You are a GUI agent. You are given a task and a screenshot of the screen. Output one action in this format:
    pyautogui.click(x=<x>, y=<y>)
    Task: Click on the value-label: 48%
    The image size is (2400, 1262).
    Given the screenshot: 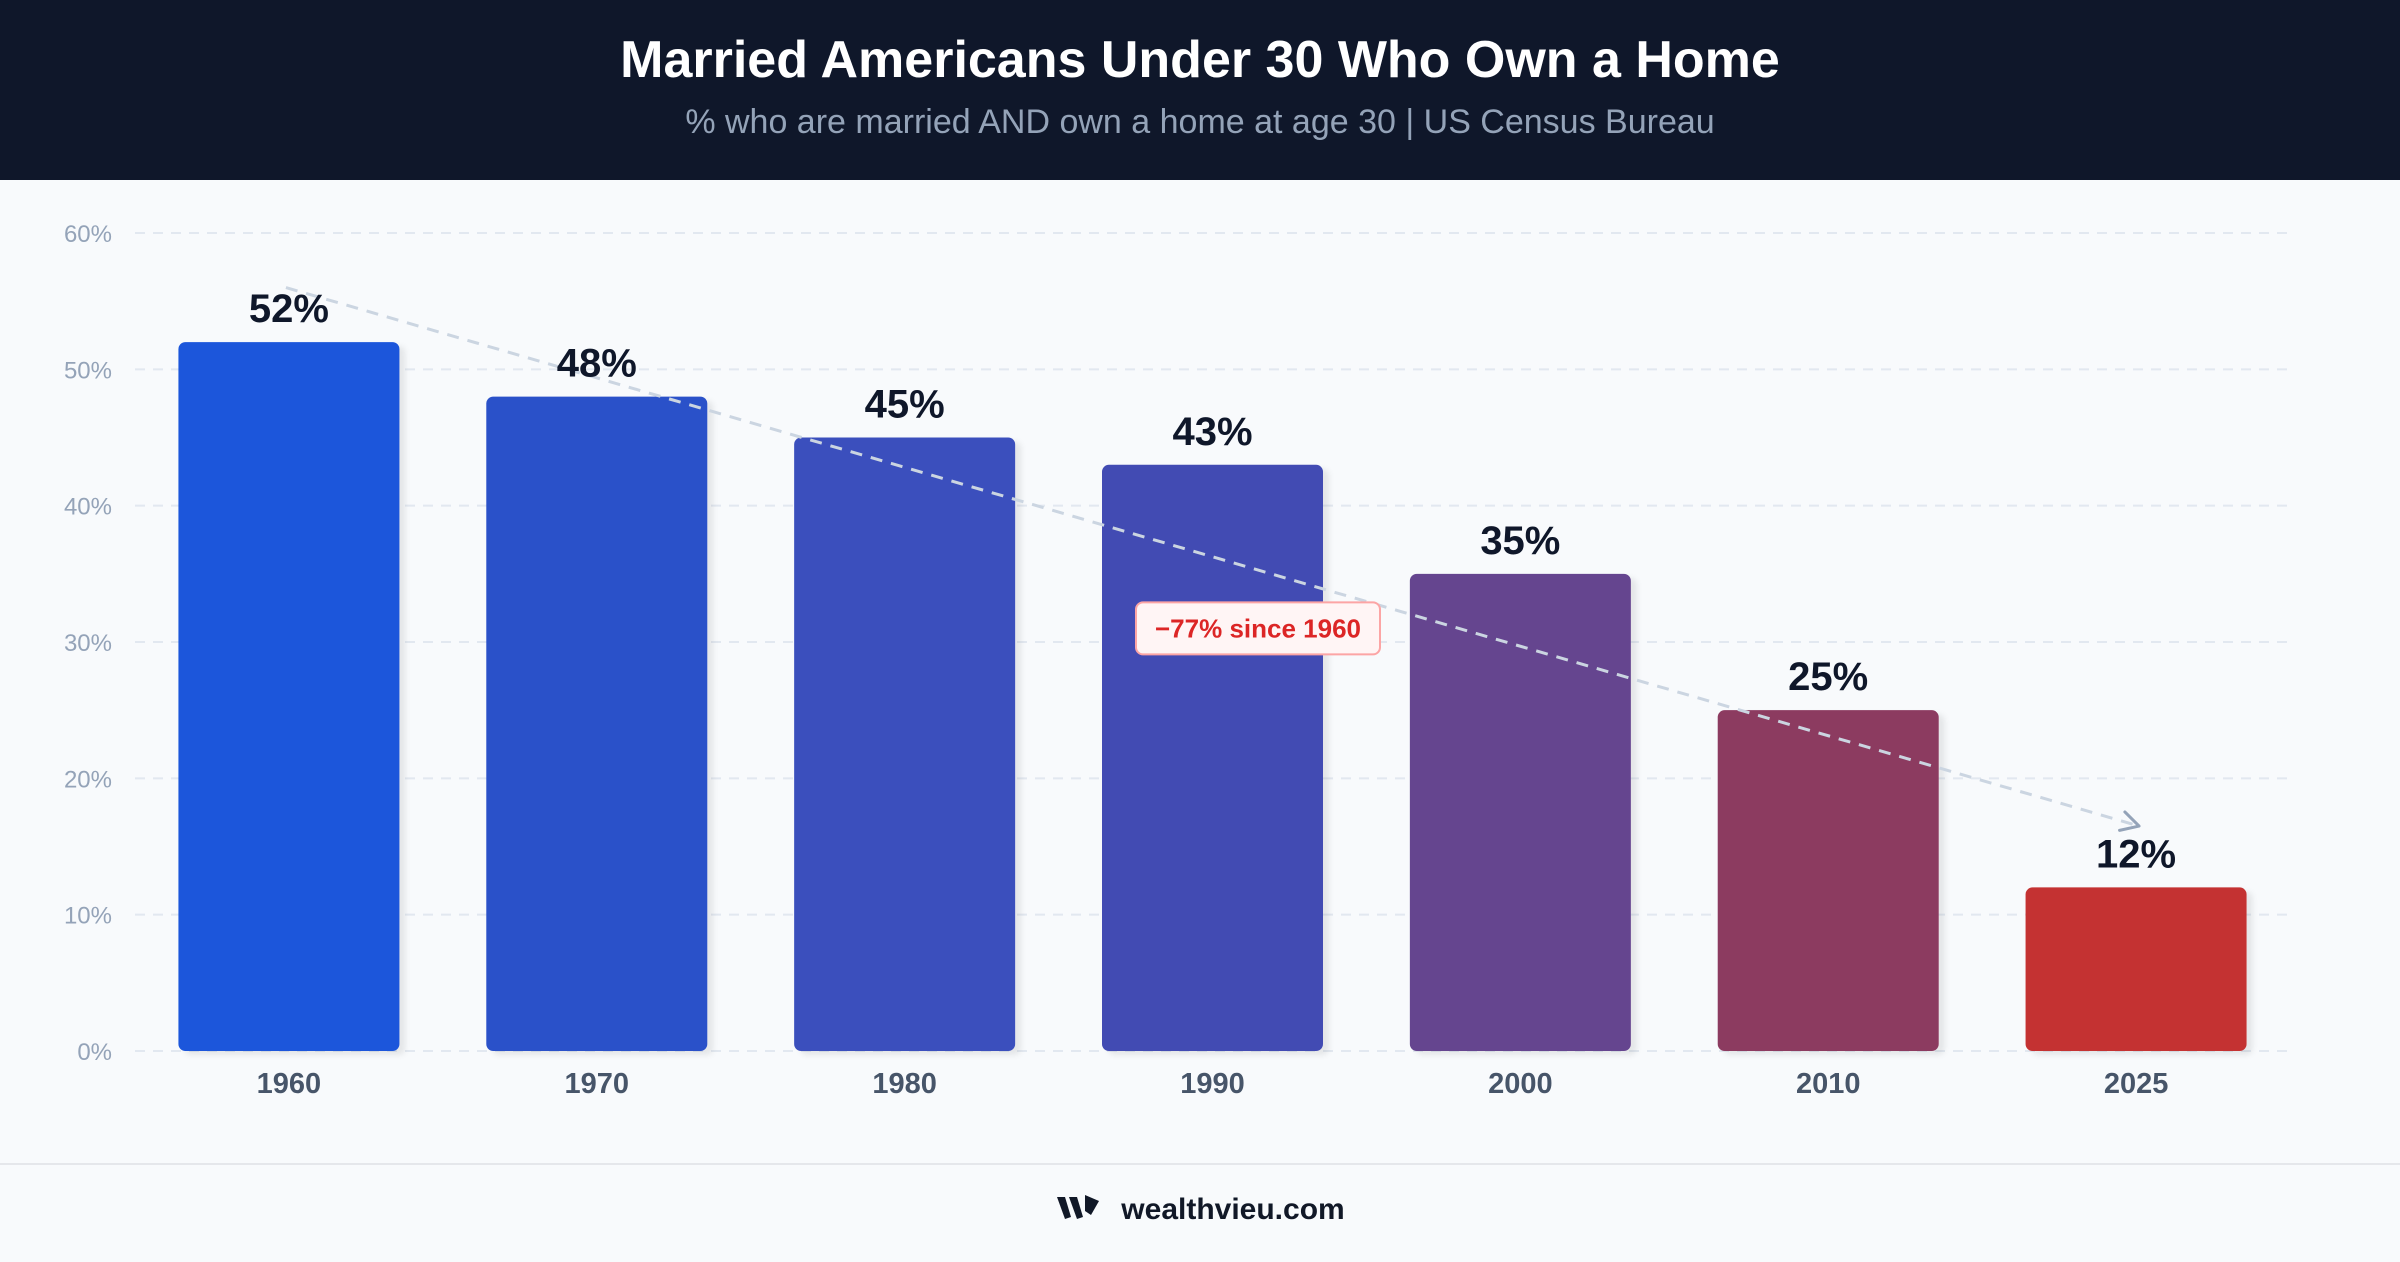 What is the action you would take?
    pyautogui.click(x=597, y=364)
    